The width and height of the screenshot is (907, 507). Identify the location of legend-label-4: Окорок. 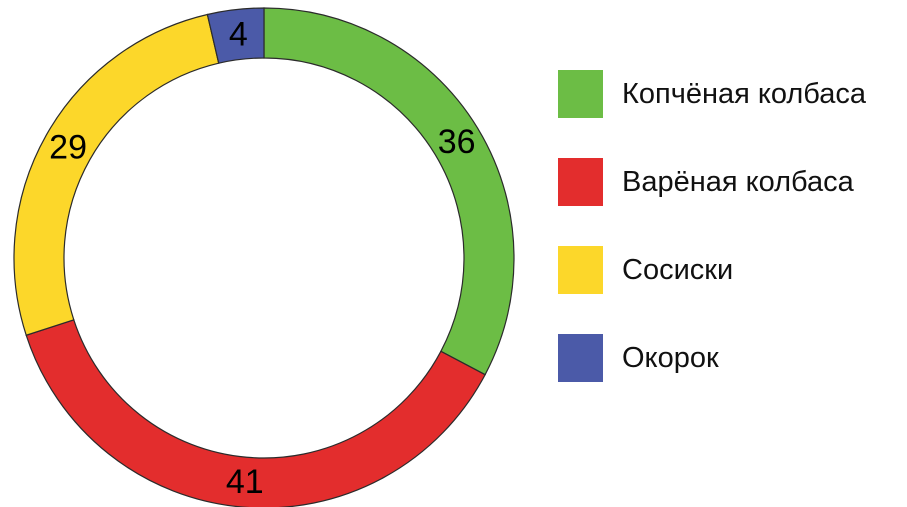
(670, 358).